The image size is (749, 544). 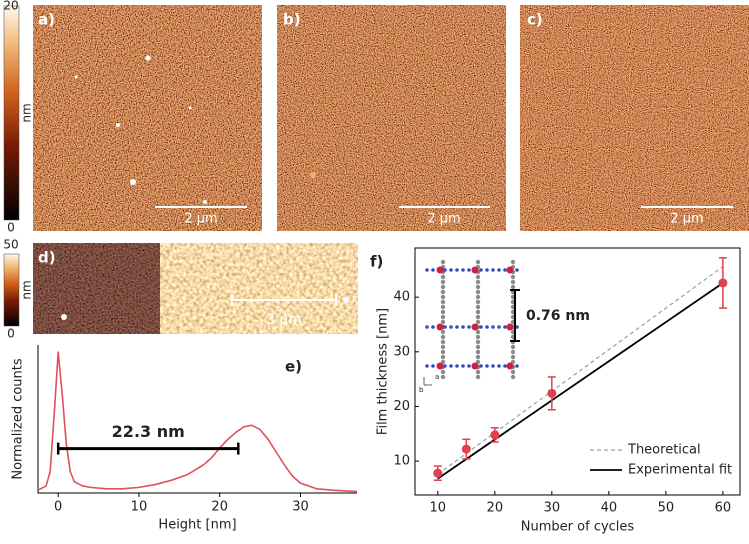 What do you see at coordinates (200, 219) in the screenshot?
I see `scale-bar-label: 2 μm` at bounding box center [200, 219].